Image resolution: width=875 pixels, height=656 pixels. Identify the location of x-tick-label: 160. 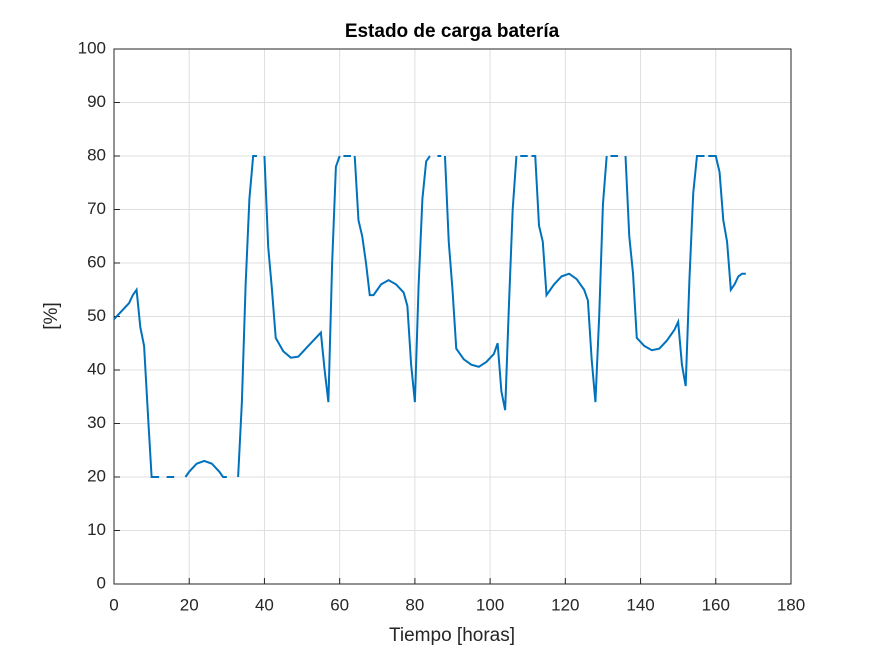
(716, 604).